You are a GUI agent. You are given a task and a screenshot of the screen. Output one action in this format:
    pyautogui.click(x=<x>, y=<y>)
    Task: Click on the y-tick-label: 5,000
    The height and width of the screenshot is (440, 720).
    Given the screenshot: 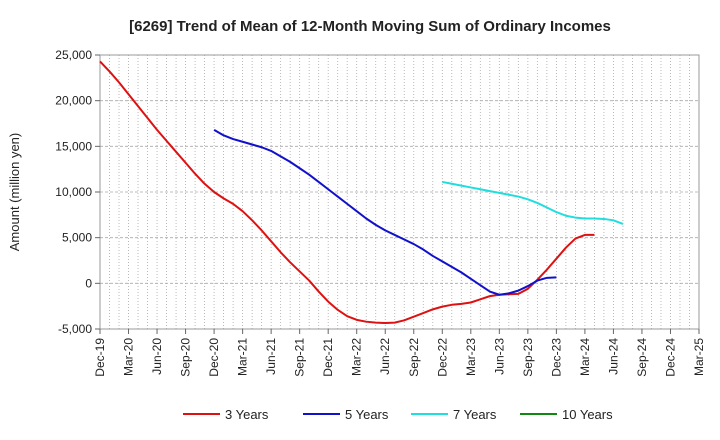 What is the action you would take?
    pyautogui.click(x=77, y=238)
    